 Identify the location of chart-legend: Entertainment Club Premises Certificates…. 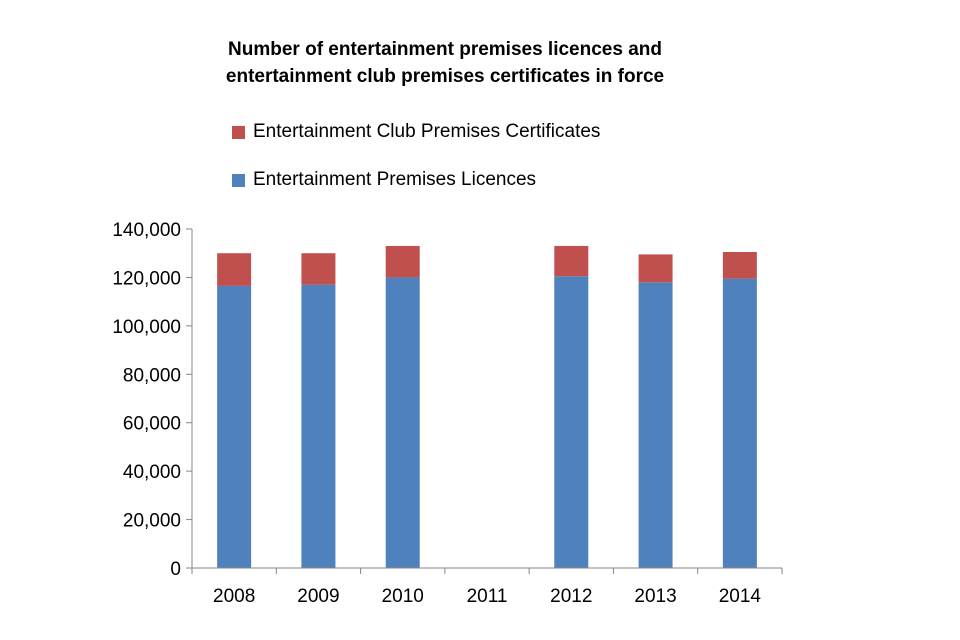
(416, 166).